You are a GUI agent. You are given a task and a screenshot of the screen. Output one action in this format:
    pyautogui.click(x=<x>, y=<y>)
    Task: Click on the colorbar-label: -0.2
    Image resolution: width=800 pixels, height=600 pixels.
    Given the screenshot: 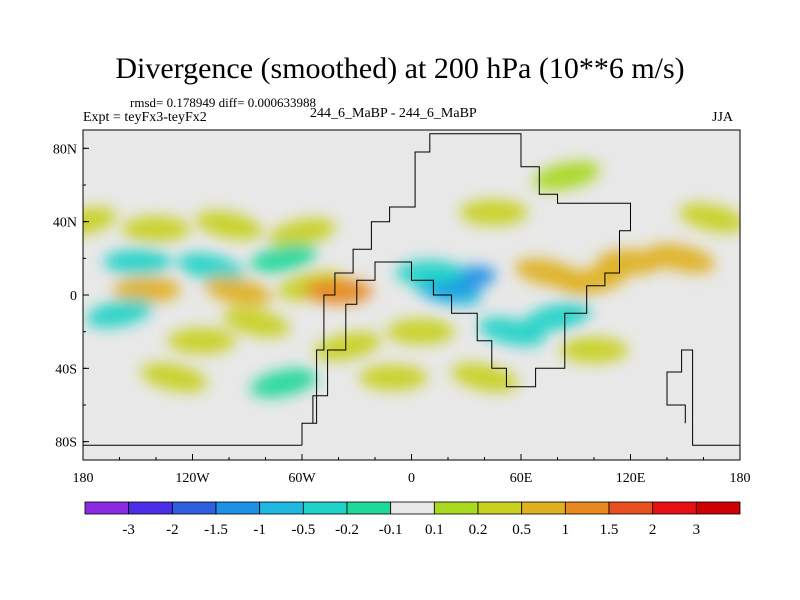 What is the action you would take?
    pyautogui.click(x=347, y=530)
    